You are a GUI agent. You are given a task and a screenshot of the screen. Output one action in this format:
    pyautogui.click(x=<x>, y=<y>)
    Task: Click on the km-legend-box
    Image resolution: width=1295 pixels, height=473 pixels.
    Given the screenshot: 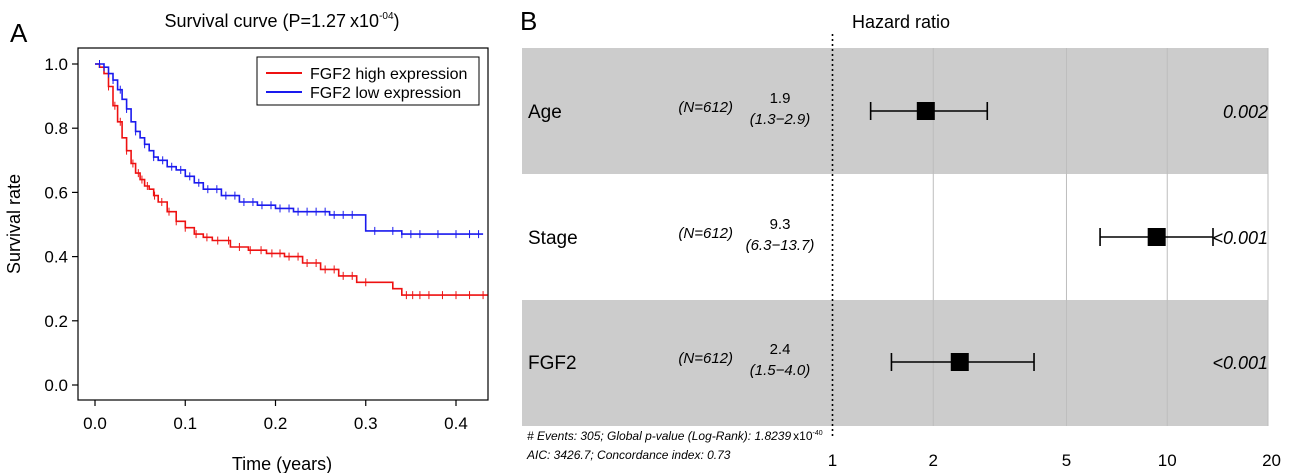 What is the action you would take?
    pyautogui.click(x=368, y=81)
    